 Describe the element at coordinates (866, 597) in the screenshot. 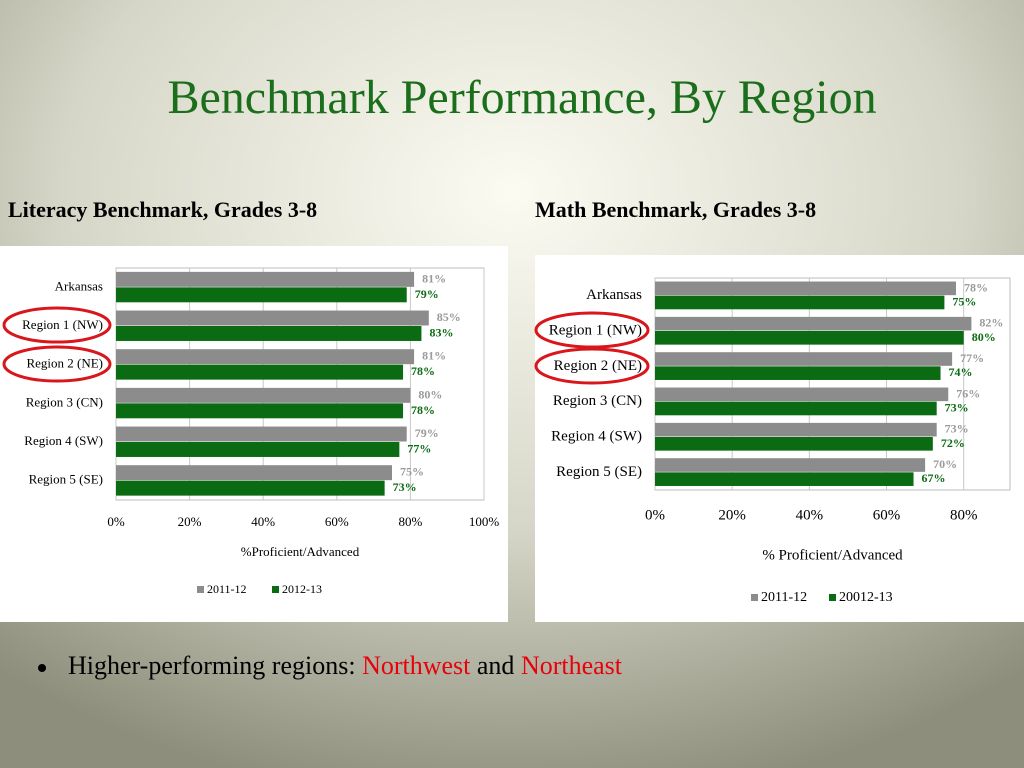

I see `legend-label: 20012-13` at that location.